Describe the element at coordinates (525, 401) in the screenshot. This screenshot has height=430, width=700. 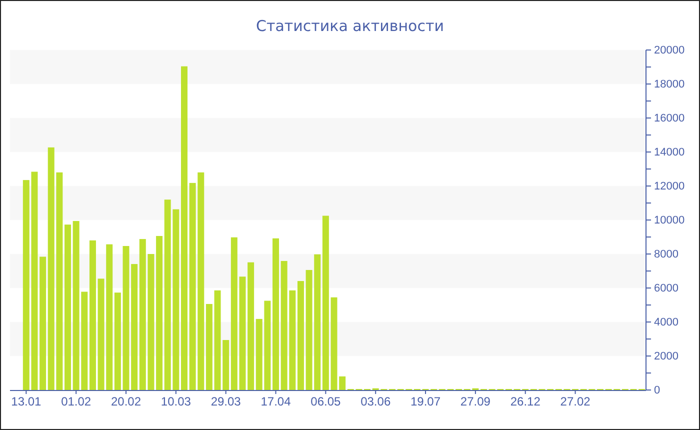
I see `x-tick-label: 26.12` at that location.